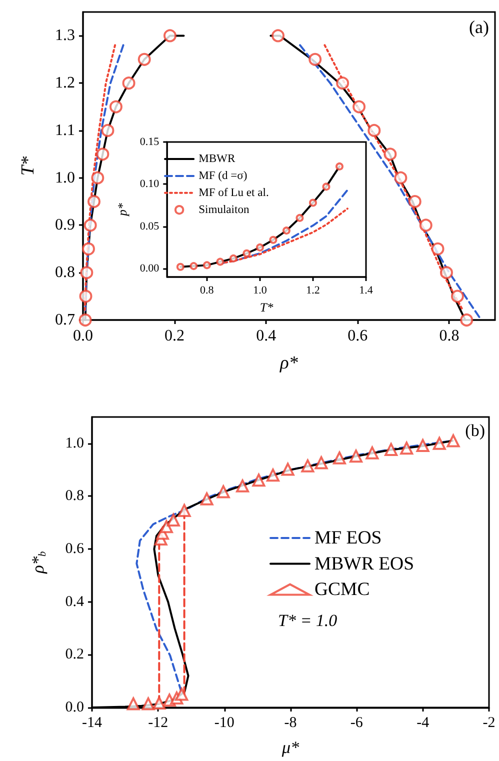 This screenshot has width=499, height=761. What do you see at coordinates (150, 226) in the screenshot?
I see `y-tick-label: 0.05` at bounding box center [150, 226].